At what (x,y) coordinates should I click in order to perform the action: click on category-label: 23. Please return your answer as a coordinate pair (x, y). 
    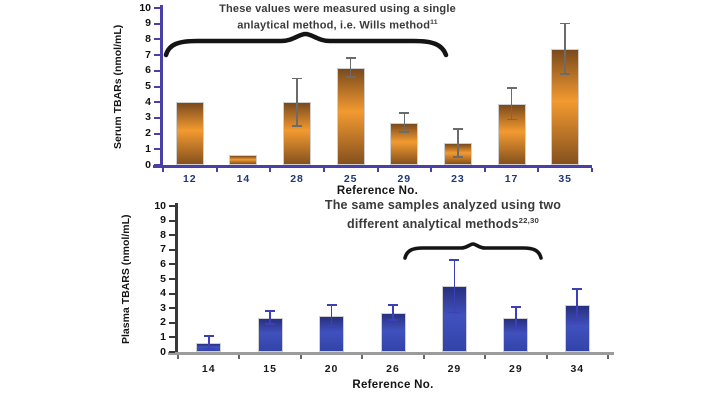
    Looking at the image, I should click on (458, 179).